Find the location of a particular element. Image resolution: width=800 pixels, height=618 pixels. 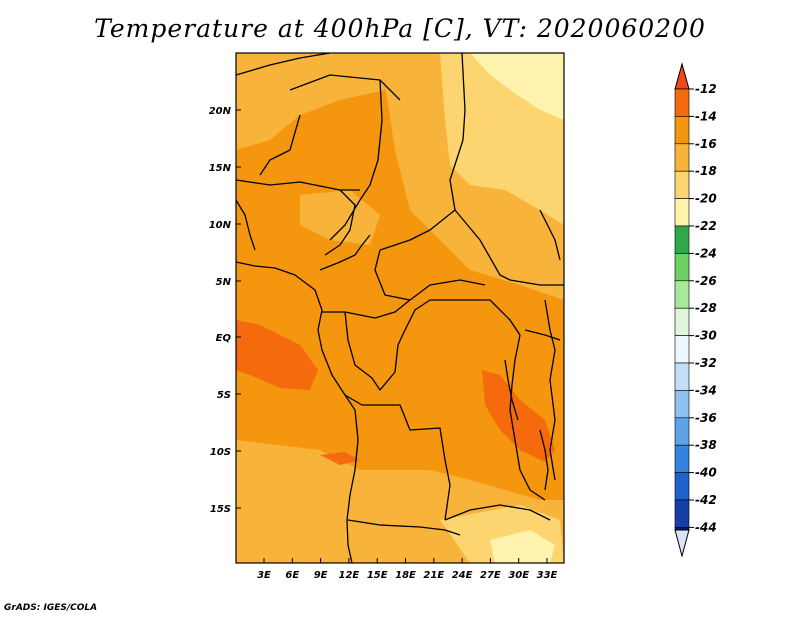

border-chad-sudan is located at coordinates (421, 195).